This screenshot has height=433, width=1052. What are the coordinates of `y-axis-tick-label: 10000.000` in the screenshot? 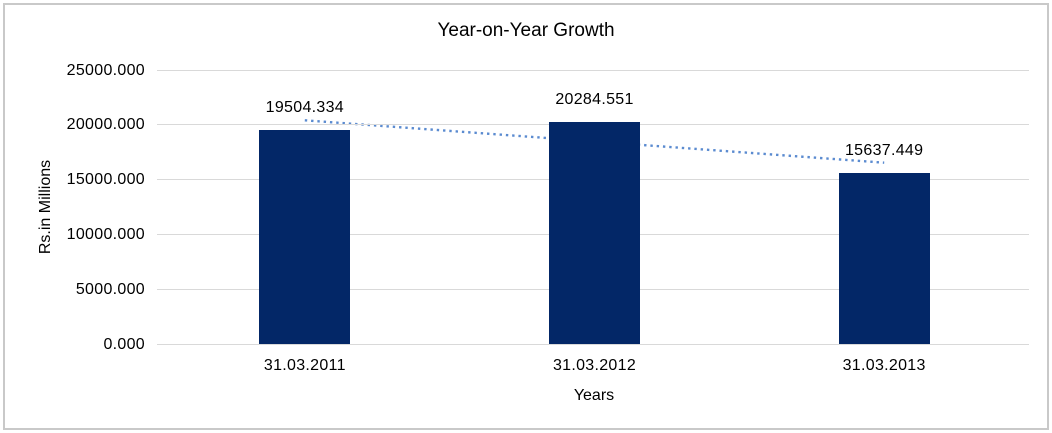 It's located at (105, 234).